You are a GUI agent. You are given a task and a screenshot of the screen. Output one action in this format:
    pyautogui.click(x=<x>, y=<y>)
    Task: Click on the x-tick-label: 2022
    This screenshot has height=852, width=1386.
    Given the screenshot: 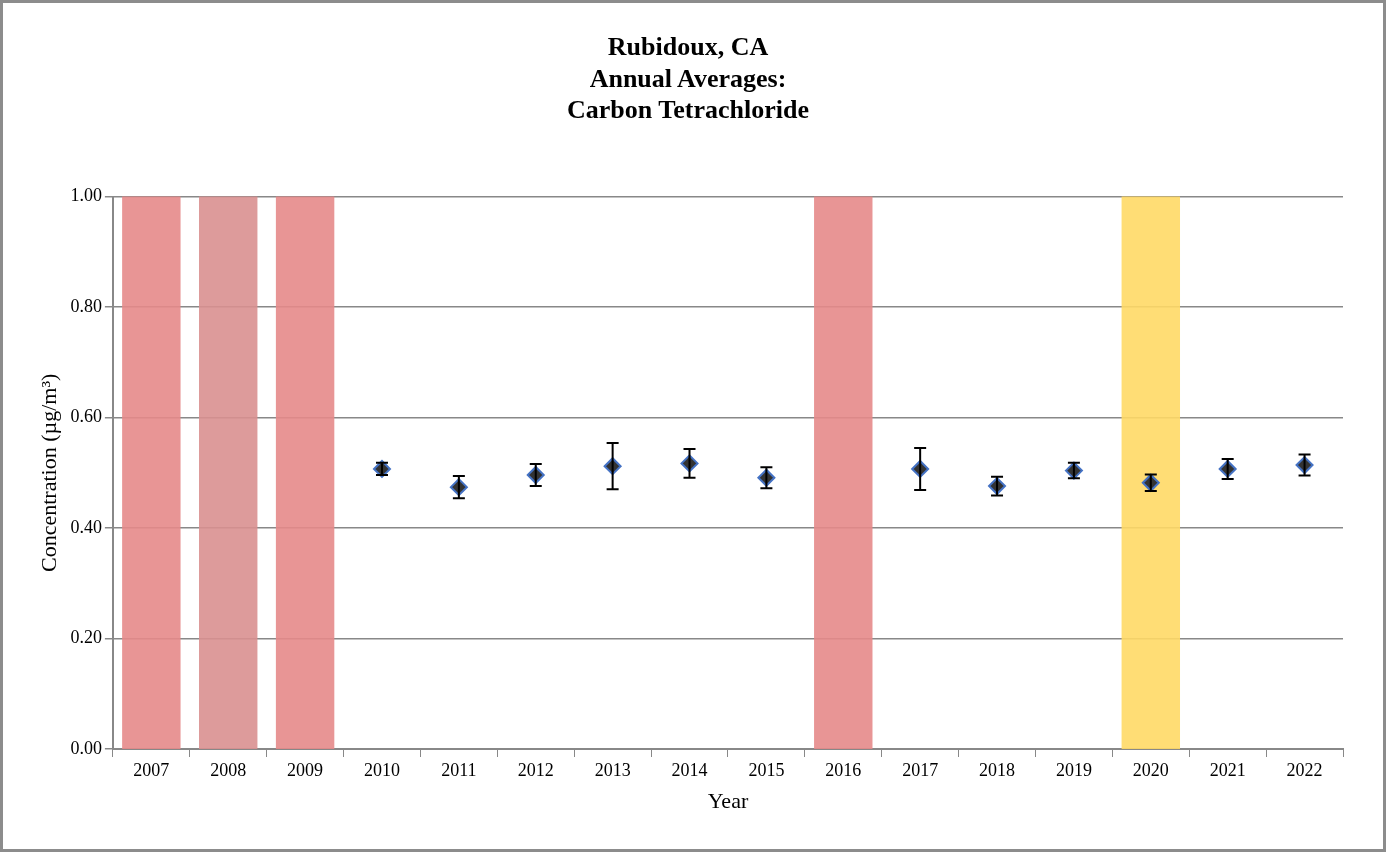 What is the action you would take?
    pyautogui.click(x=1304, y=769)
    